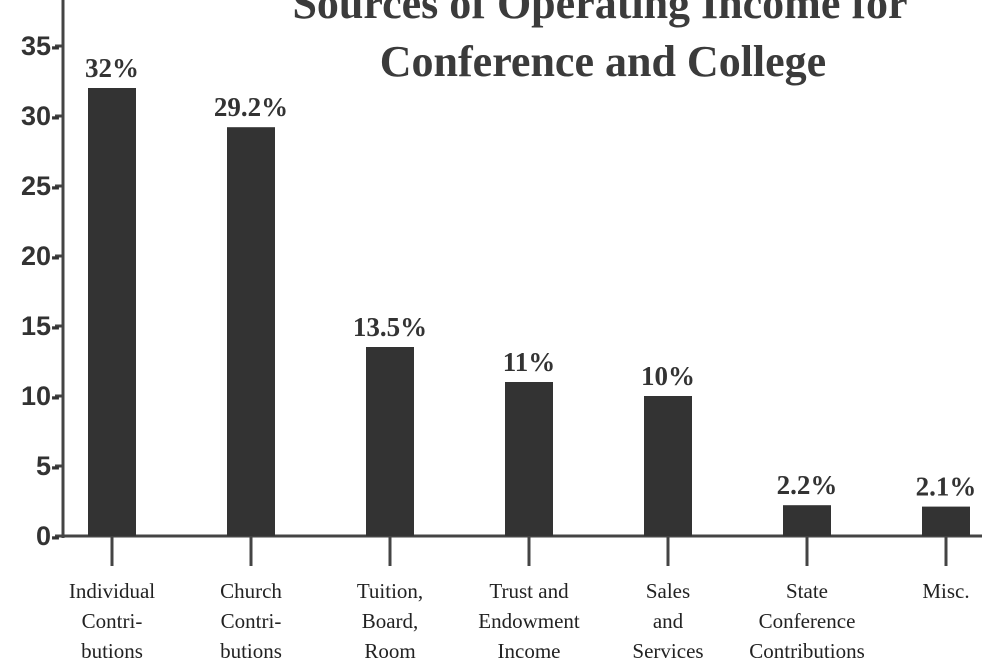 This screenshot has width=982, height=668. Describe the element at coordinates (48, 536) in the screenshot. I see `y-tick-label: 0-` at that location.